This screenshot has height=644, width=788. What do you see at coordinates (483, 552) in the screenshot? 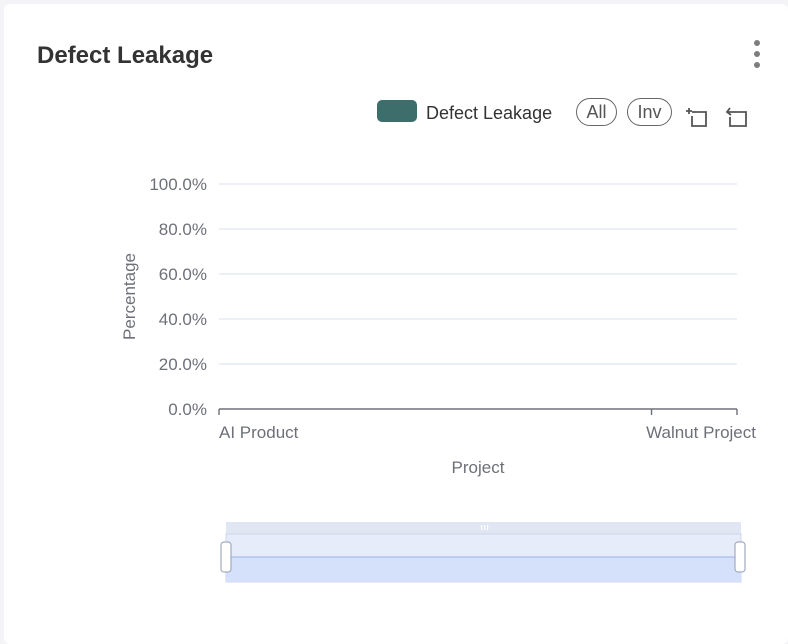
I see `data-zoom-slider` at bounding box center [483, 552].